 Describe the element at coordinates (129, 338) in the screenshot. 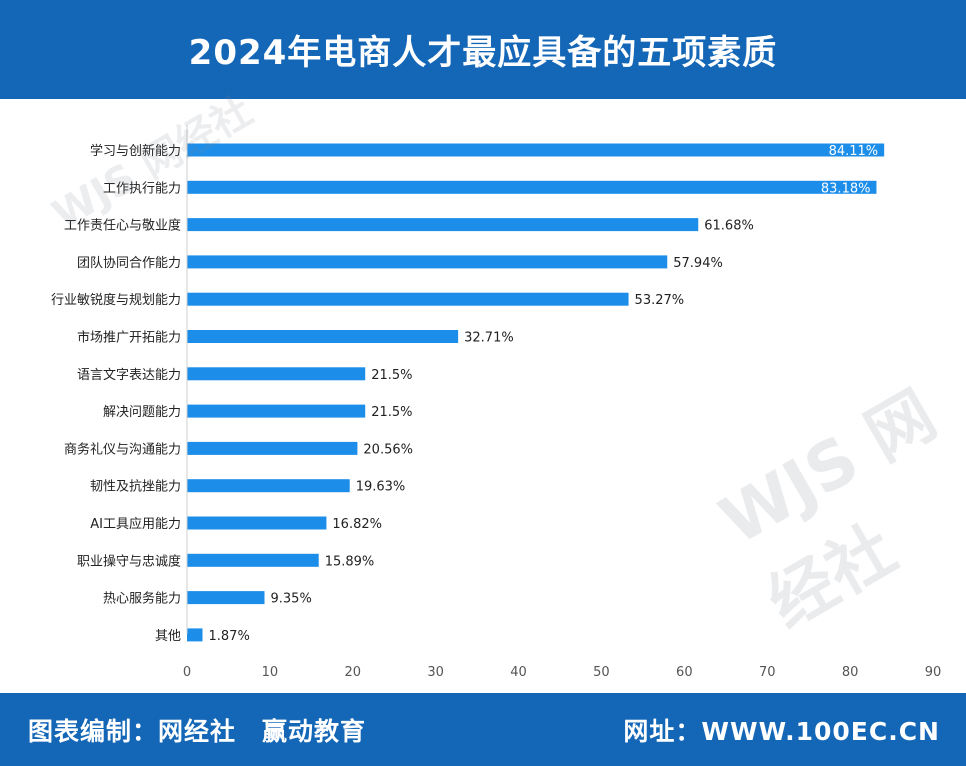

I see `category-label: 市场推广开拓能力` at that location.